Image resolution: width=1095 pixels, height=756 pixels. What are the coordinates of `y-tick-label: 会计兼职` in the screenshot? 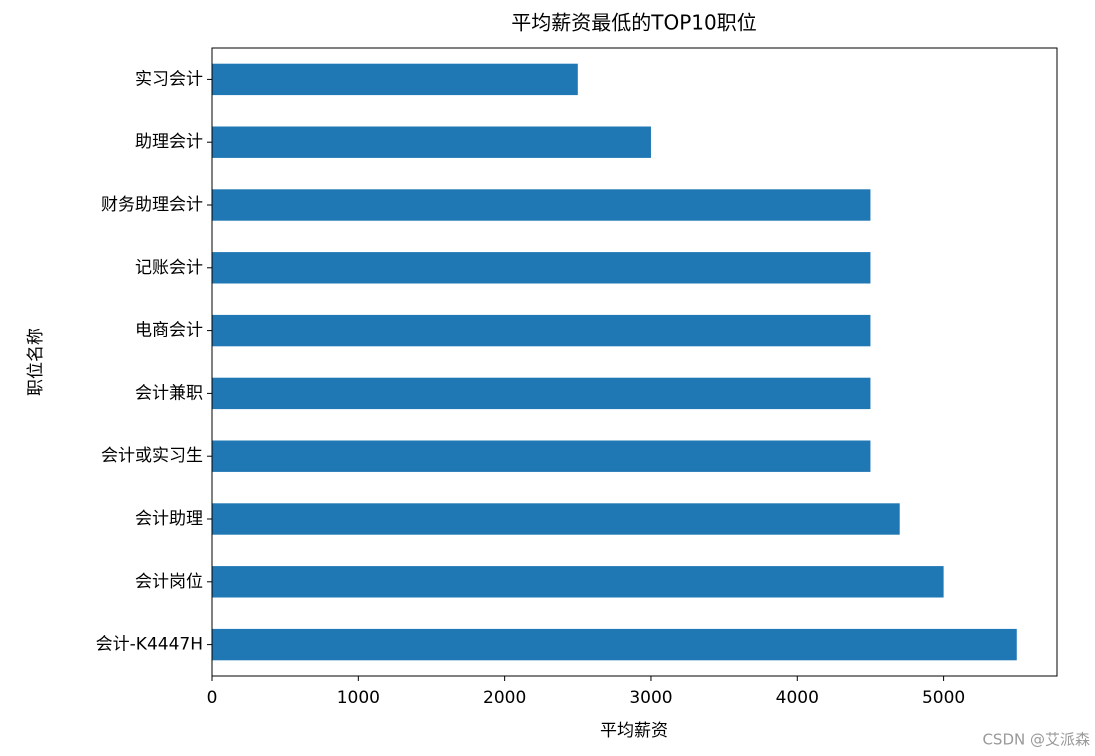 It's located at (169, 393).